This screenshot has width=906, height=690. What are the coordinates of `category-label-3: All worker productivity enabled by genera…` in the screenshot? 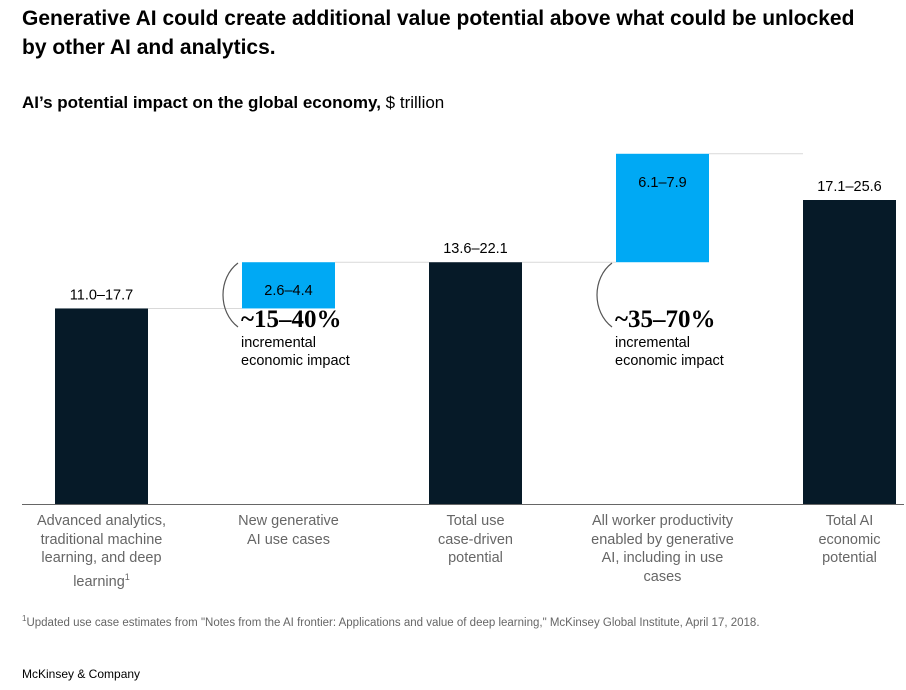 It's located at (662, 549).